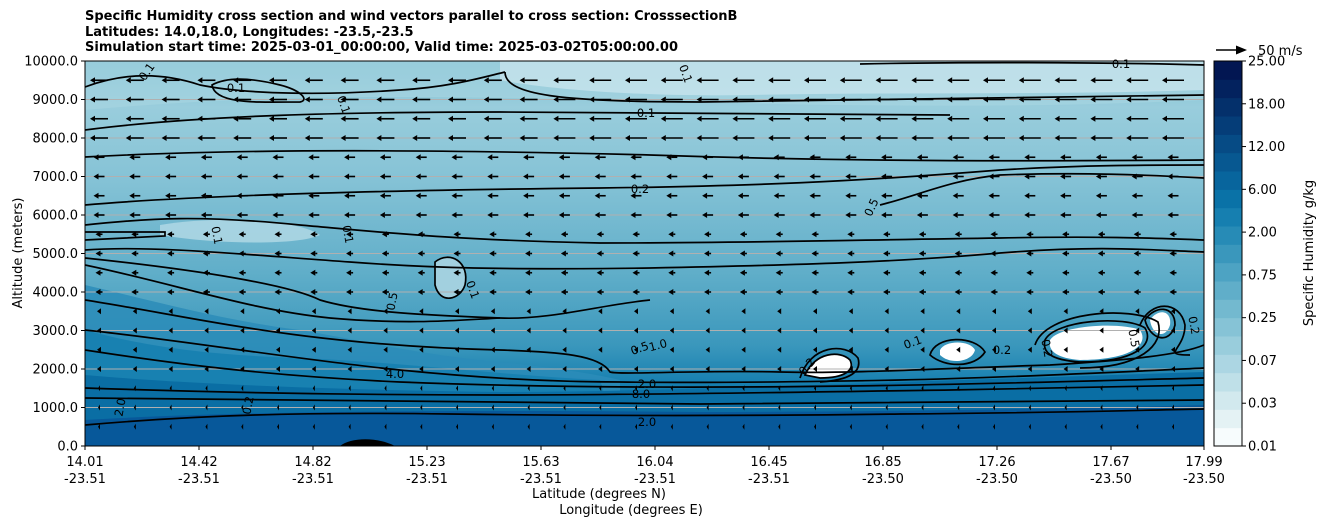 This screenshot has height=526, width=1326. I want to click on contour-label: 2.0, so click(647, 384).